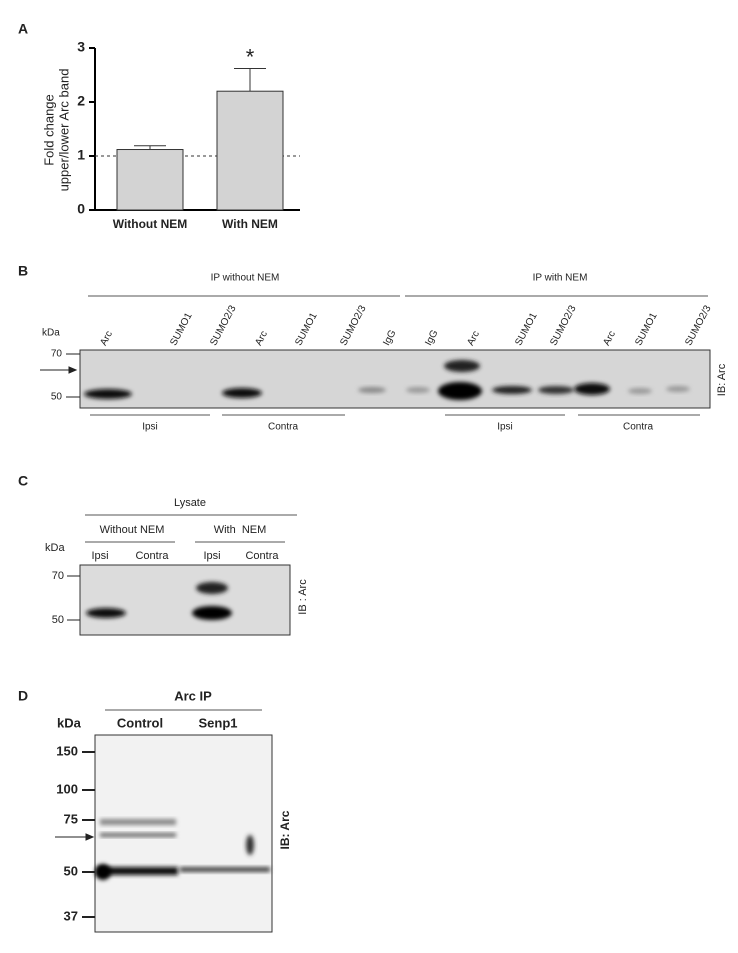  Describe the element at coordinates (250, 224) in the screenshot. I see `x-tick-label: With NEM` at that location.